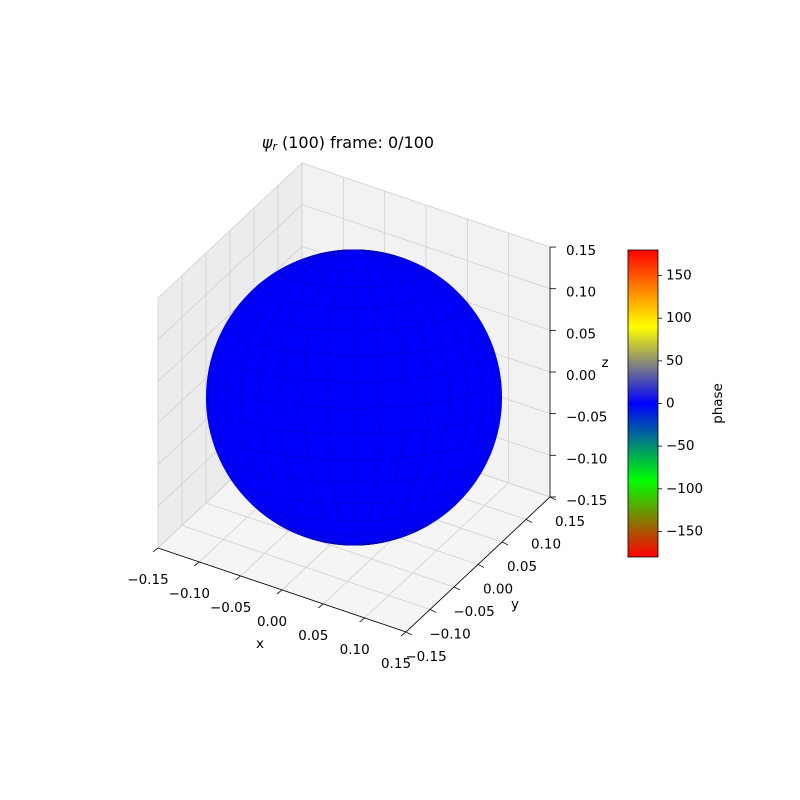 The width and height of the screenshot is (800, 800). I want to click on colorbar-tick-label: 50, so click(674, 361).